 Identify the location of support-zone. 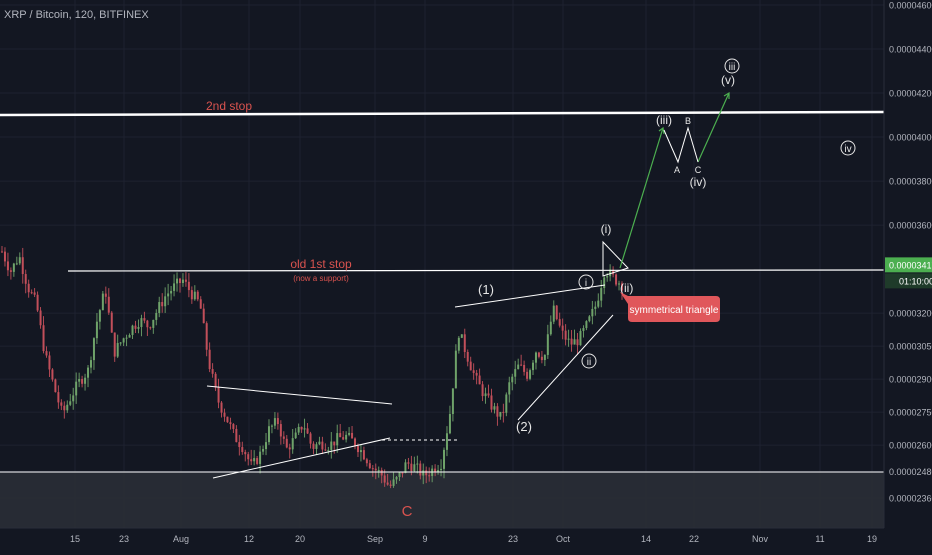
(442, 500).